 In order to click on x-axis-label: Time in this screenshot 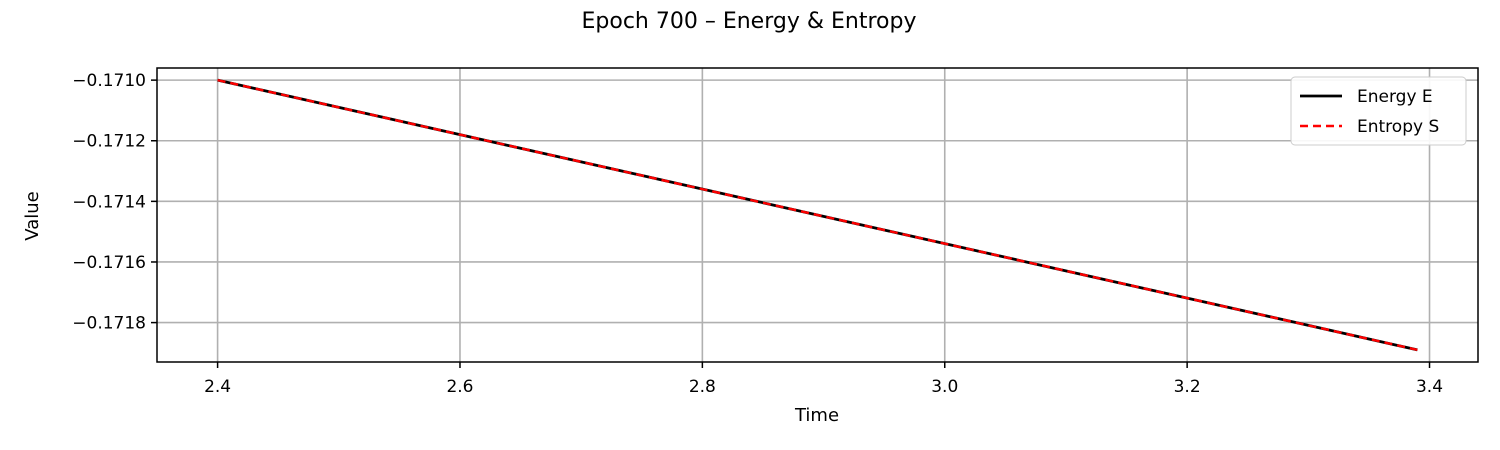, I will do `click(816, 415)`.